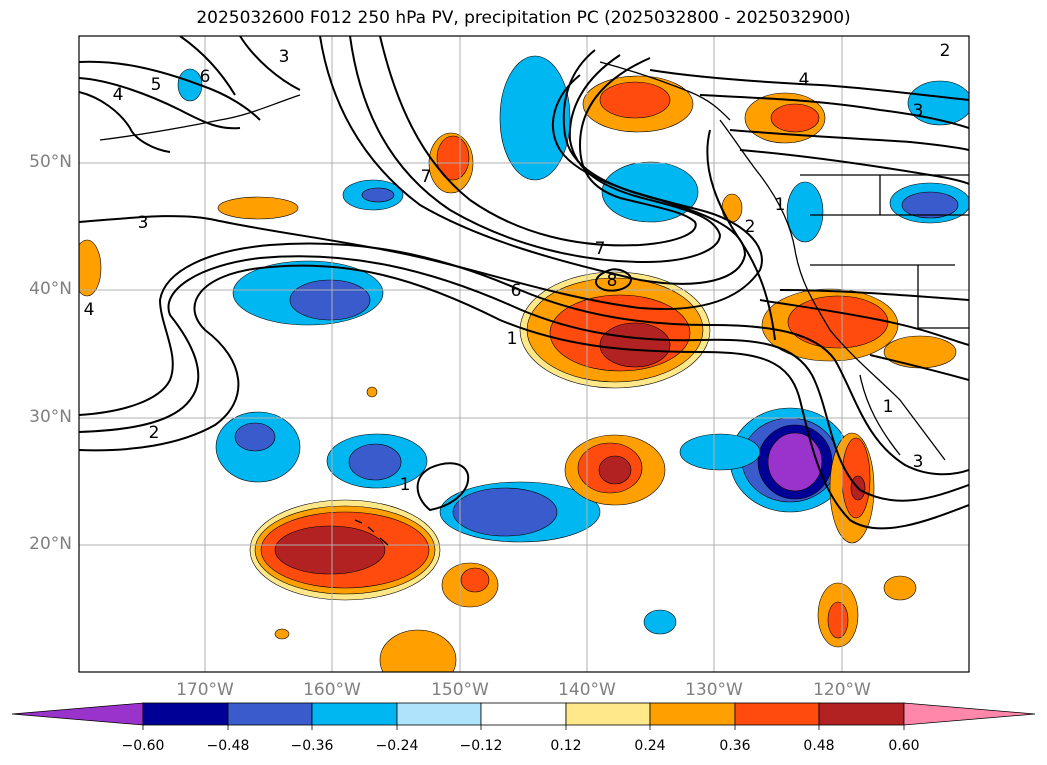 The width and height of the screenshot is (1047, 765). I want to click on colorbar-tick-label: 0.12, so click(566, 746).